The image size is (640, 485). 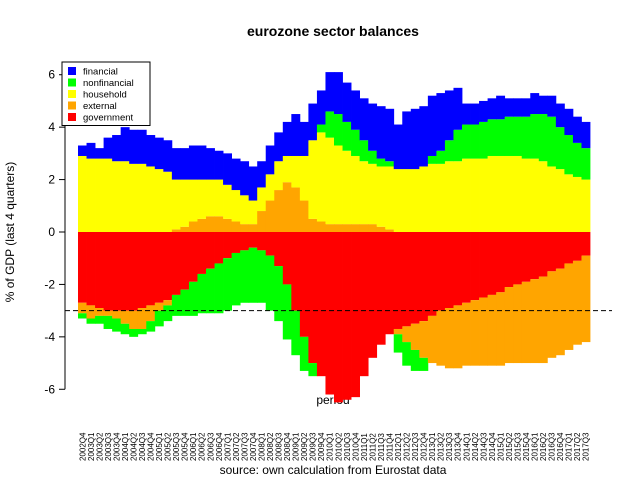 I want to click on x-tick-label: 2004Q2, so click(x=133, y=446).